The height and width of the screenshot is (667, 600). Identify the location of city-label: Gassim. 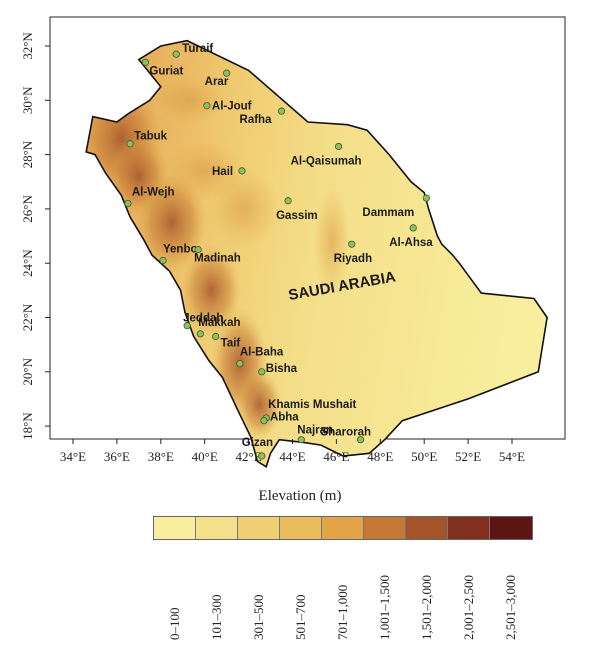
(297, 216).